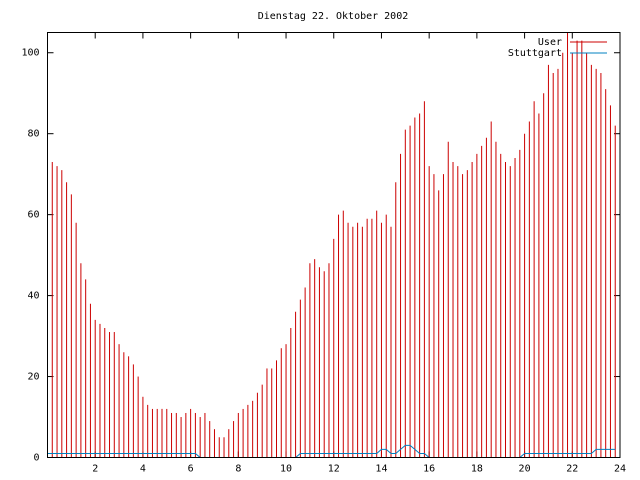 The image size is (640, 480). What do you see at coordinates (238, 469) in the screenshot?
I see `x-tick-label: 8` at bounding box center [238, 469].